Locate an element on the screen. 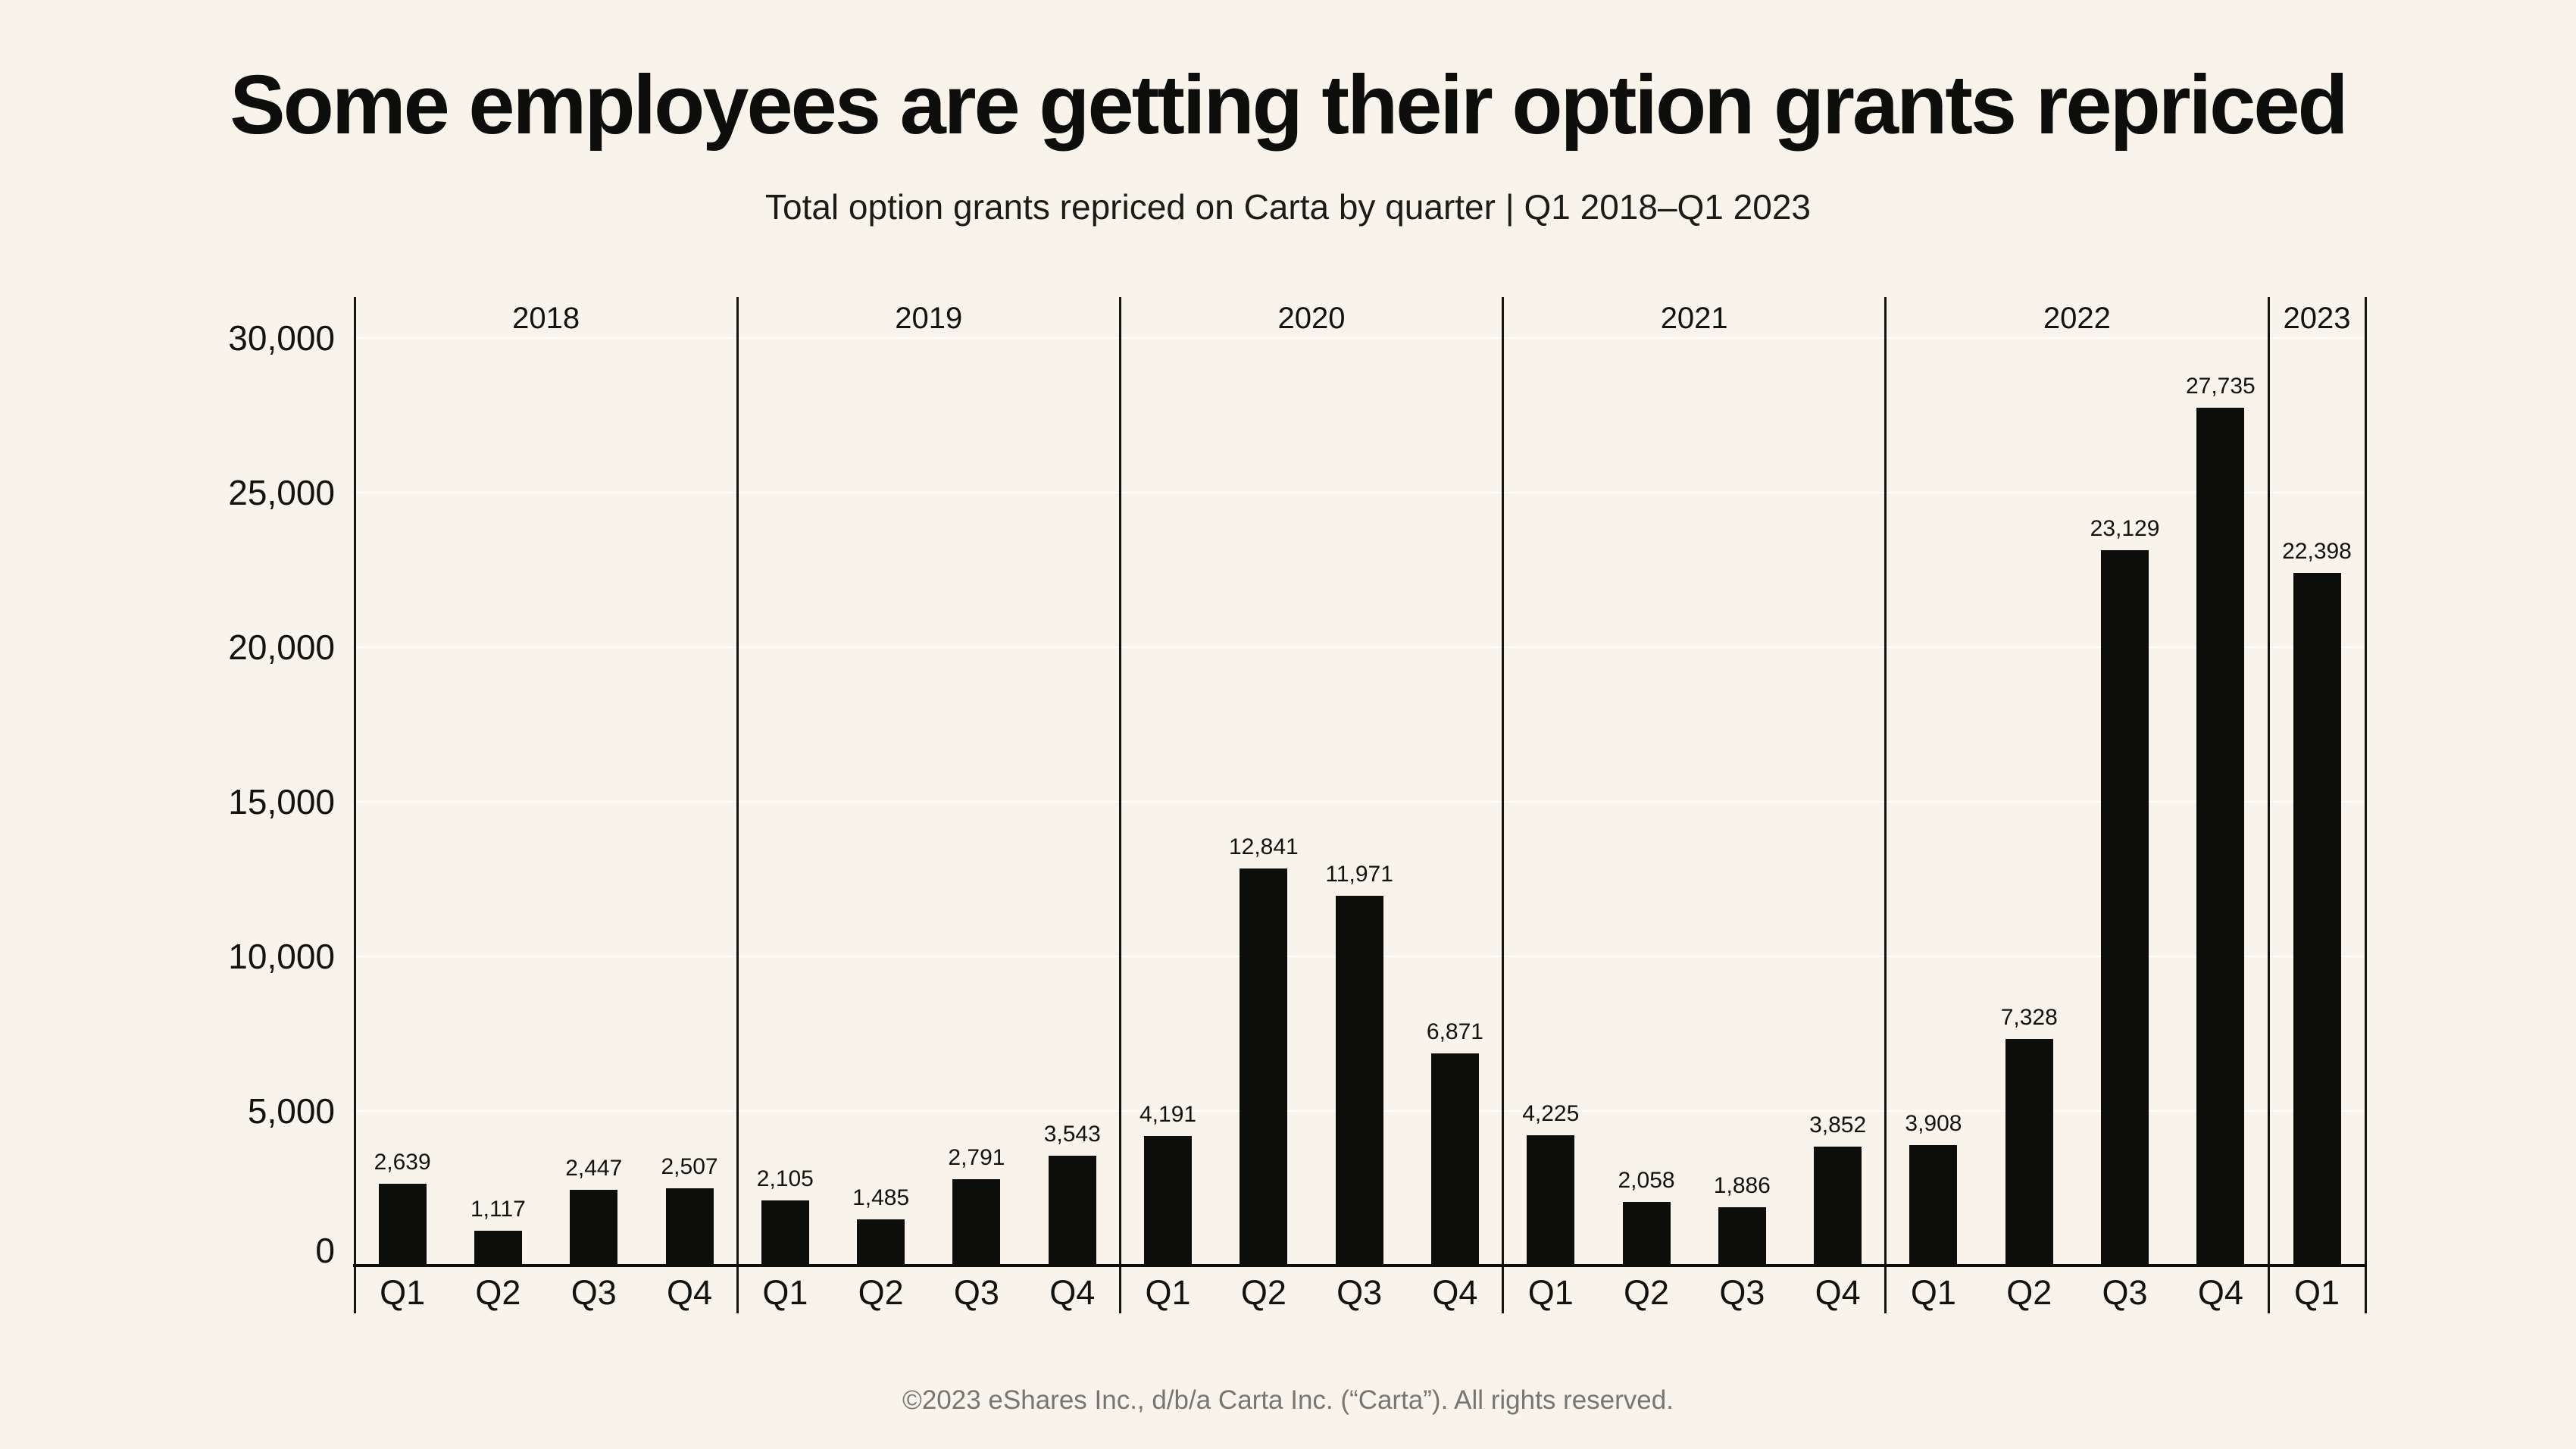 This screenshot has width=2576, height=1449. bar-value-label: 2,058 is located at coordinates (1646, 1180).